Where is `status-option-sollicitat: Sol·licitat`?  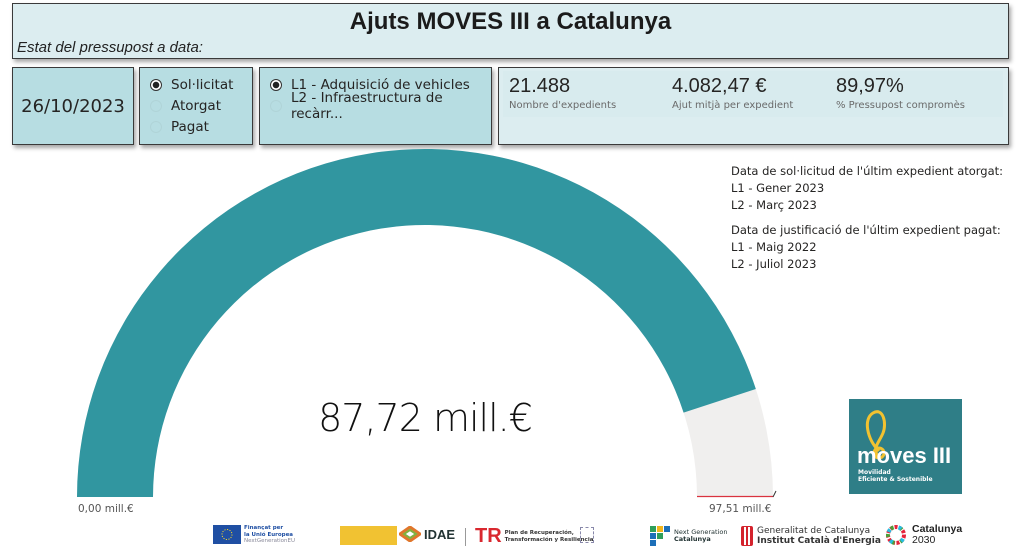
status-option-sollicitat: Sol·licitat is located at coordinates (191, 84).